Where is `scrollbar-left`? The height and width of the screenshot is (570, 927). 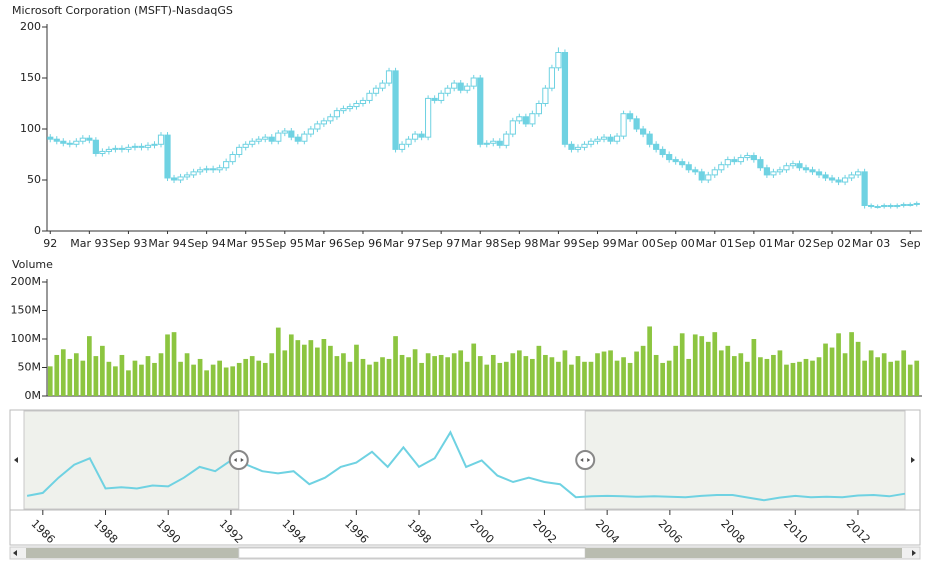 scrollbar-left is located at coordinates (132, 553).